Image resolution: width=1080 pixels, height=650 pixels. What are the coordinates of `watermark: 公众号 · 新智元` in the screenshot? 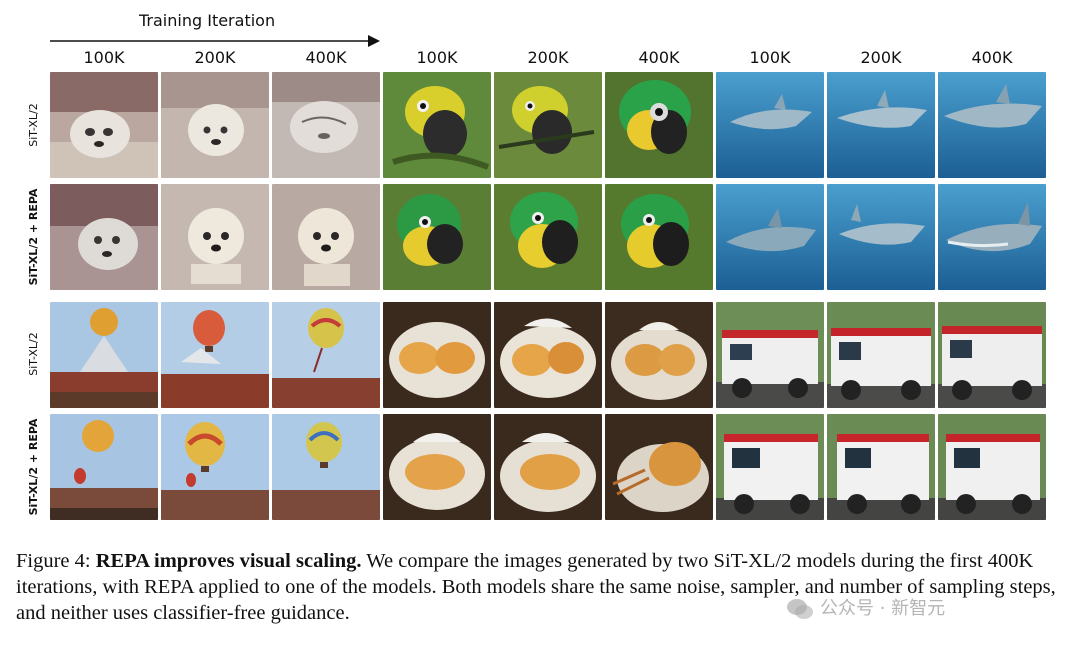 It's located at (931, 609).